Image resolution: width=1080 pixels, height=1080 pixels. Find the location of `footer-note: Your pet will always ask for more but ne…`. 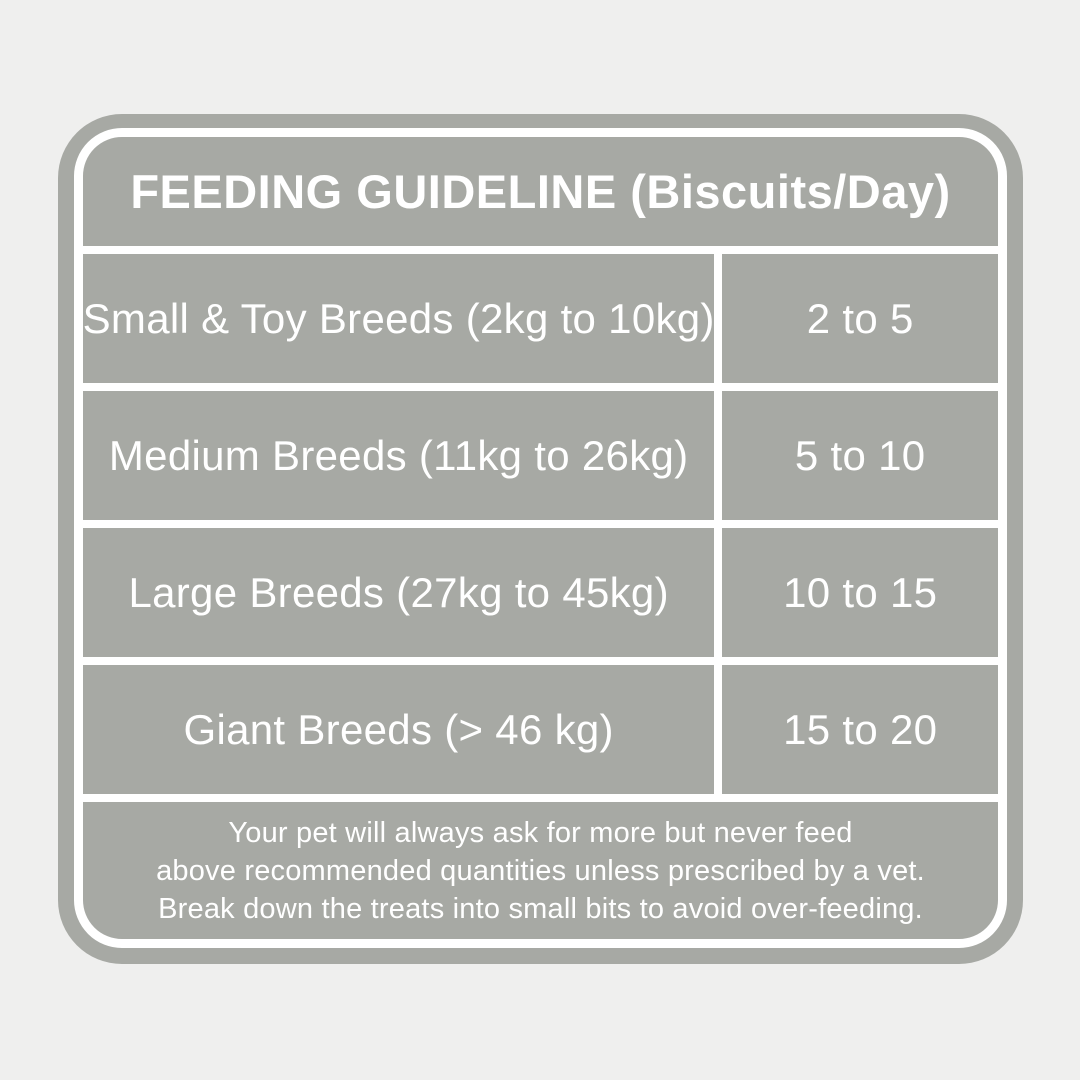

footer-note: Your pet will always ask for more but ne… is located at coordinates (540, 866).